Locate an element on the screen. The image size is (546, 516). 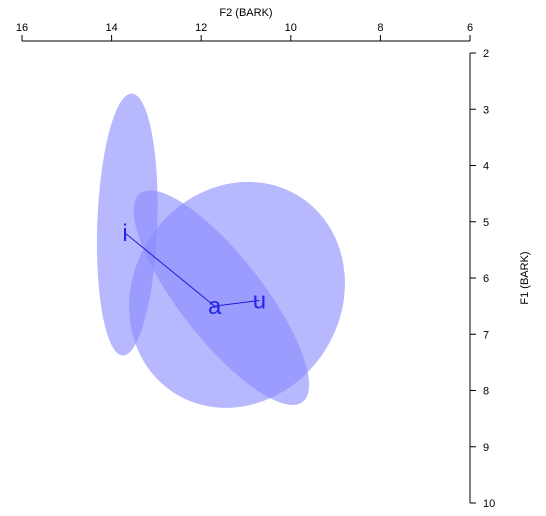
x-tick-label: 14 is located at coordinates (111, 28).